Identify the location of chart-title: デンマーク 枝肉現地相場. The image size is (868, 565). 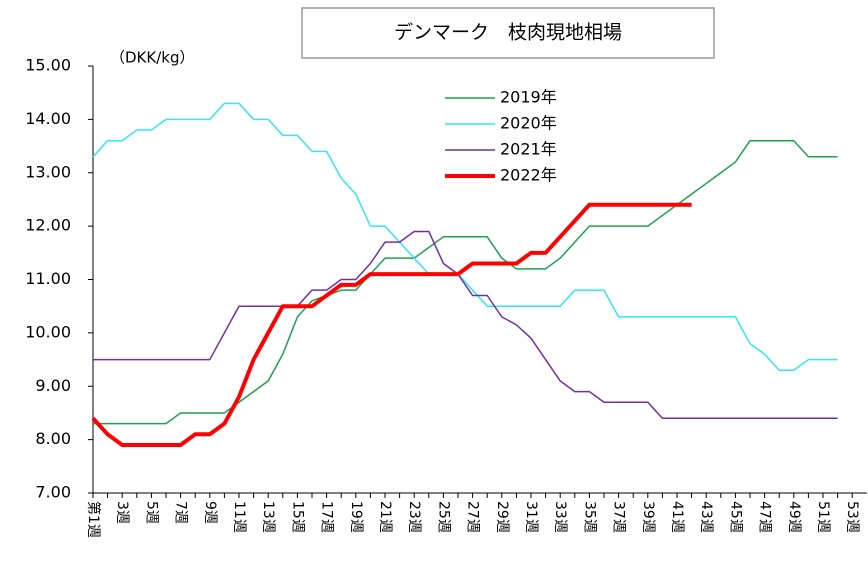
(508, 33).